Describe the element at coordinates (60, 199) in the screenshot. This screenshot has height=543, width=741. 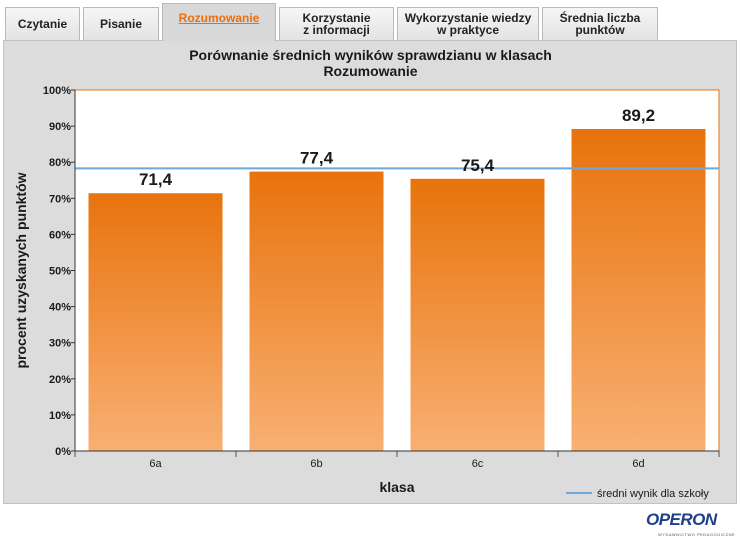
I see `y-tick-label: 70%` at that location.